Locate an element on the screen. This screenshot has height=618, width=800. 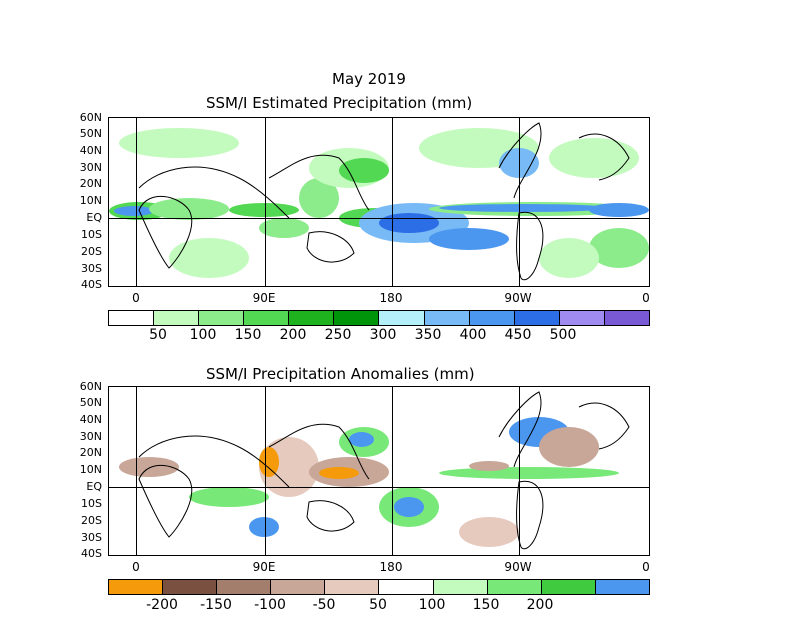
colorbar-label: -200 is located at coordinates (162, 605).